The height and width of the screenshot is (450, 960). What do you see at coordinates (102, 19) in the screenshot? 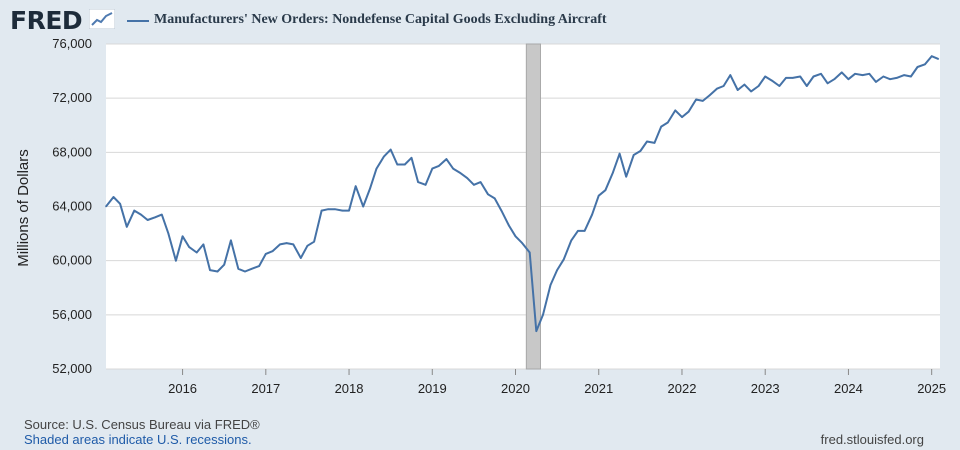
I see `line-chart-icon` at bounding box center [102, 19].